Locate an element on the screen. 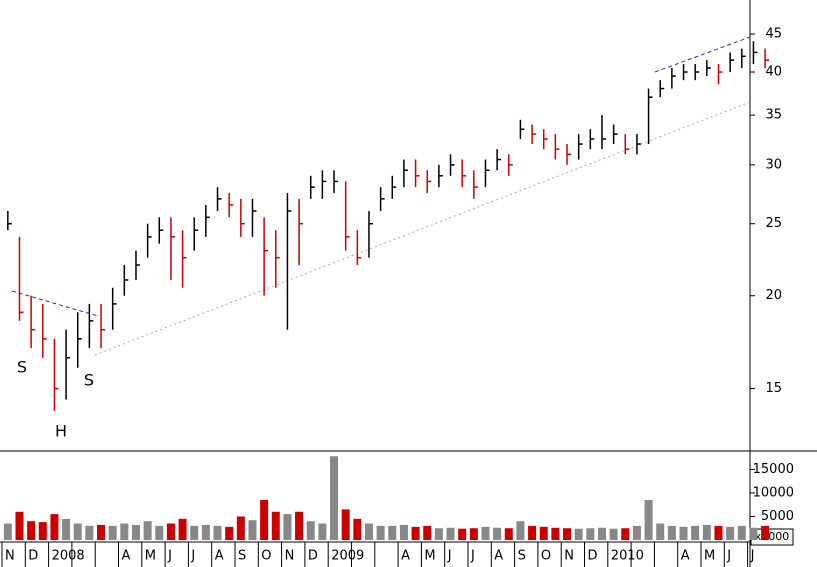 The image size is (817, 567). neckline is located at coordinates (55, 303).